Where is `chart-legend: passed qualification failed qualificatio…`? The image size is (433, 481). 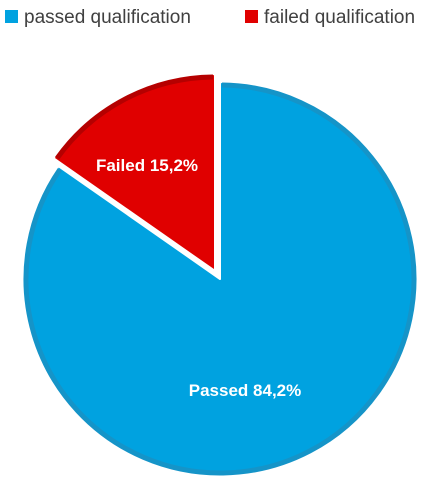
chart-legend: passed qualification failed qualificatio… is located at coordinates (210, 17).